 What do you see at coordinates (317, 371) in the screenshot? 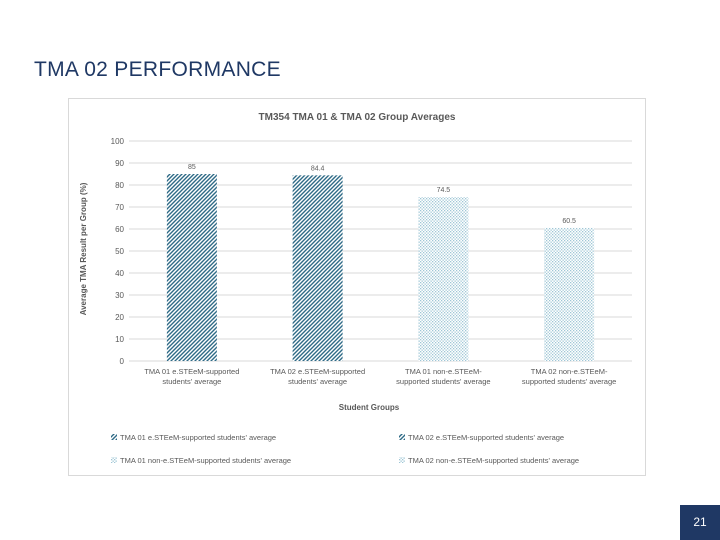
I see `x-tick-label: TMA 02 e.STEeM-supported` at bounding box center [317, 371].